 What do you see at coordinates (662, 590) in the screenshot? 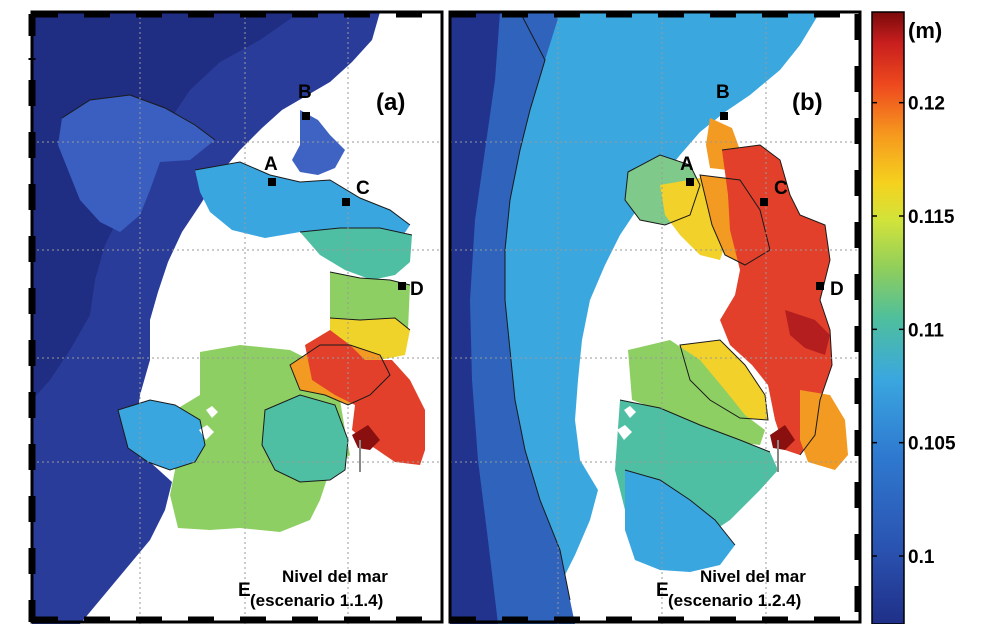
I see `panel-b-label-e: E` at bounding box center [662, 590].